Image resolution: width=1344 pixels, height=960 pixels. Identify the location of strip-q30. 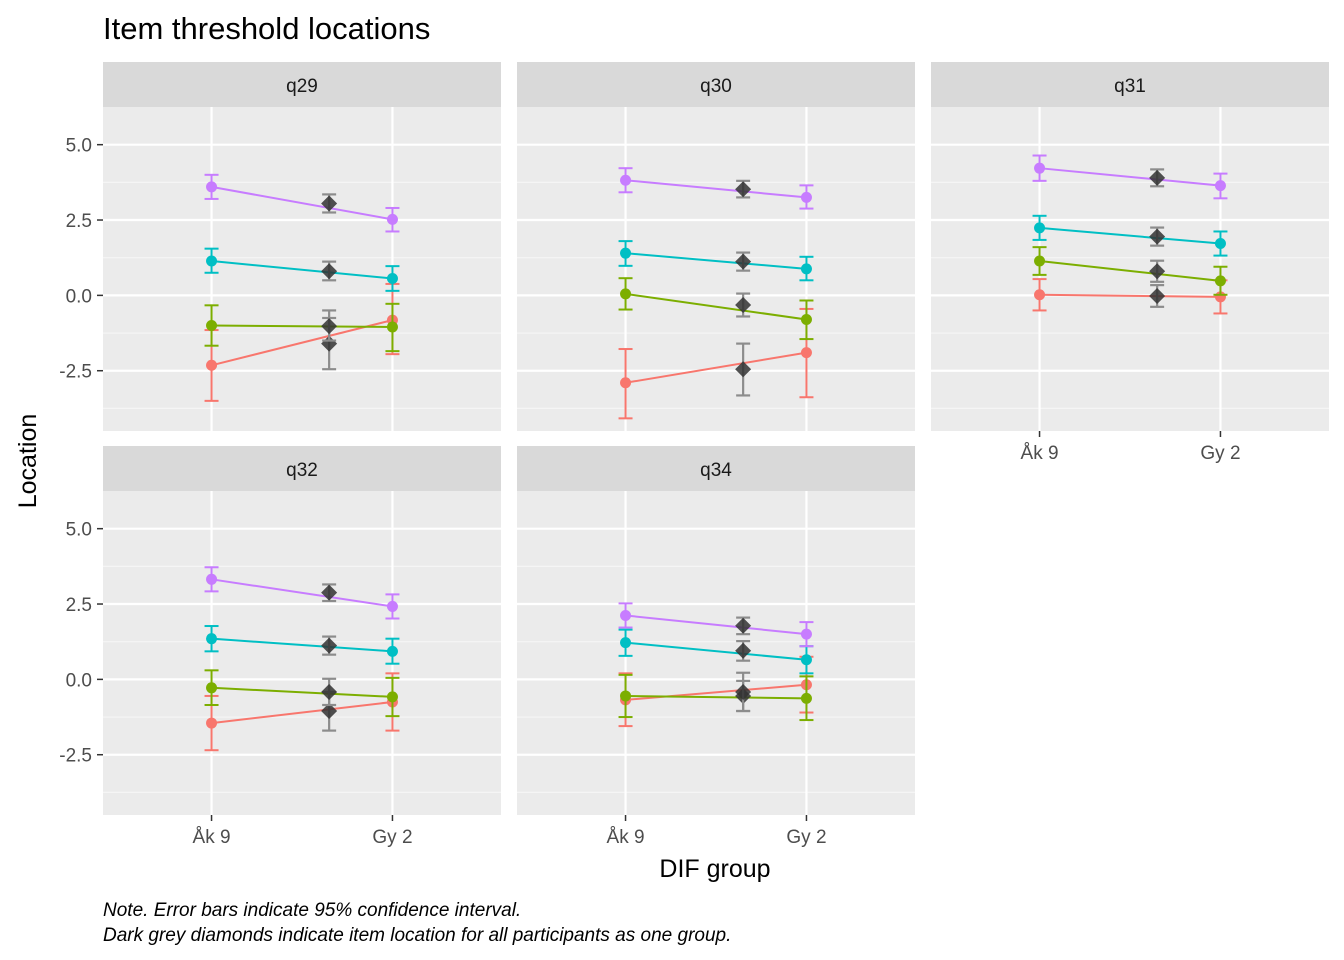
(716, 84).